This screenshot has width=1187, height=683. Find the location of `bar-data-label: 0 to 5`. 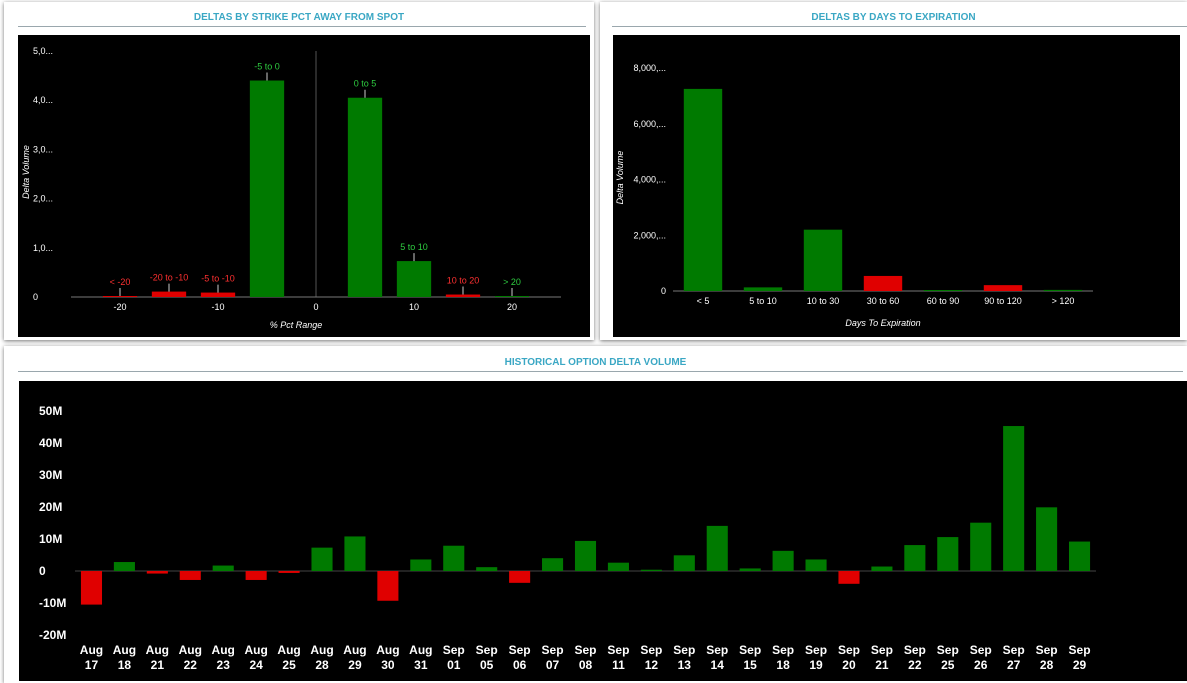

bar-data-label: 0 to 5 is located at coordinates (365, 84).